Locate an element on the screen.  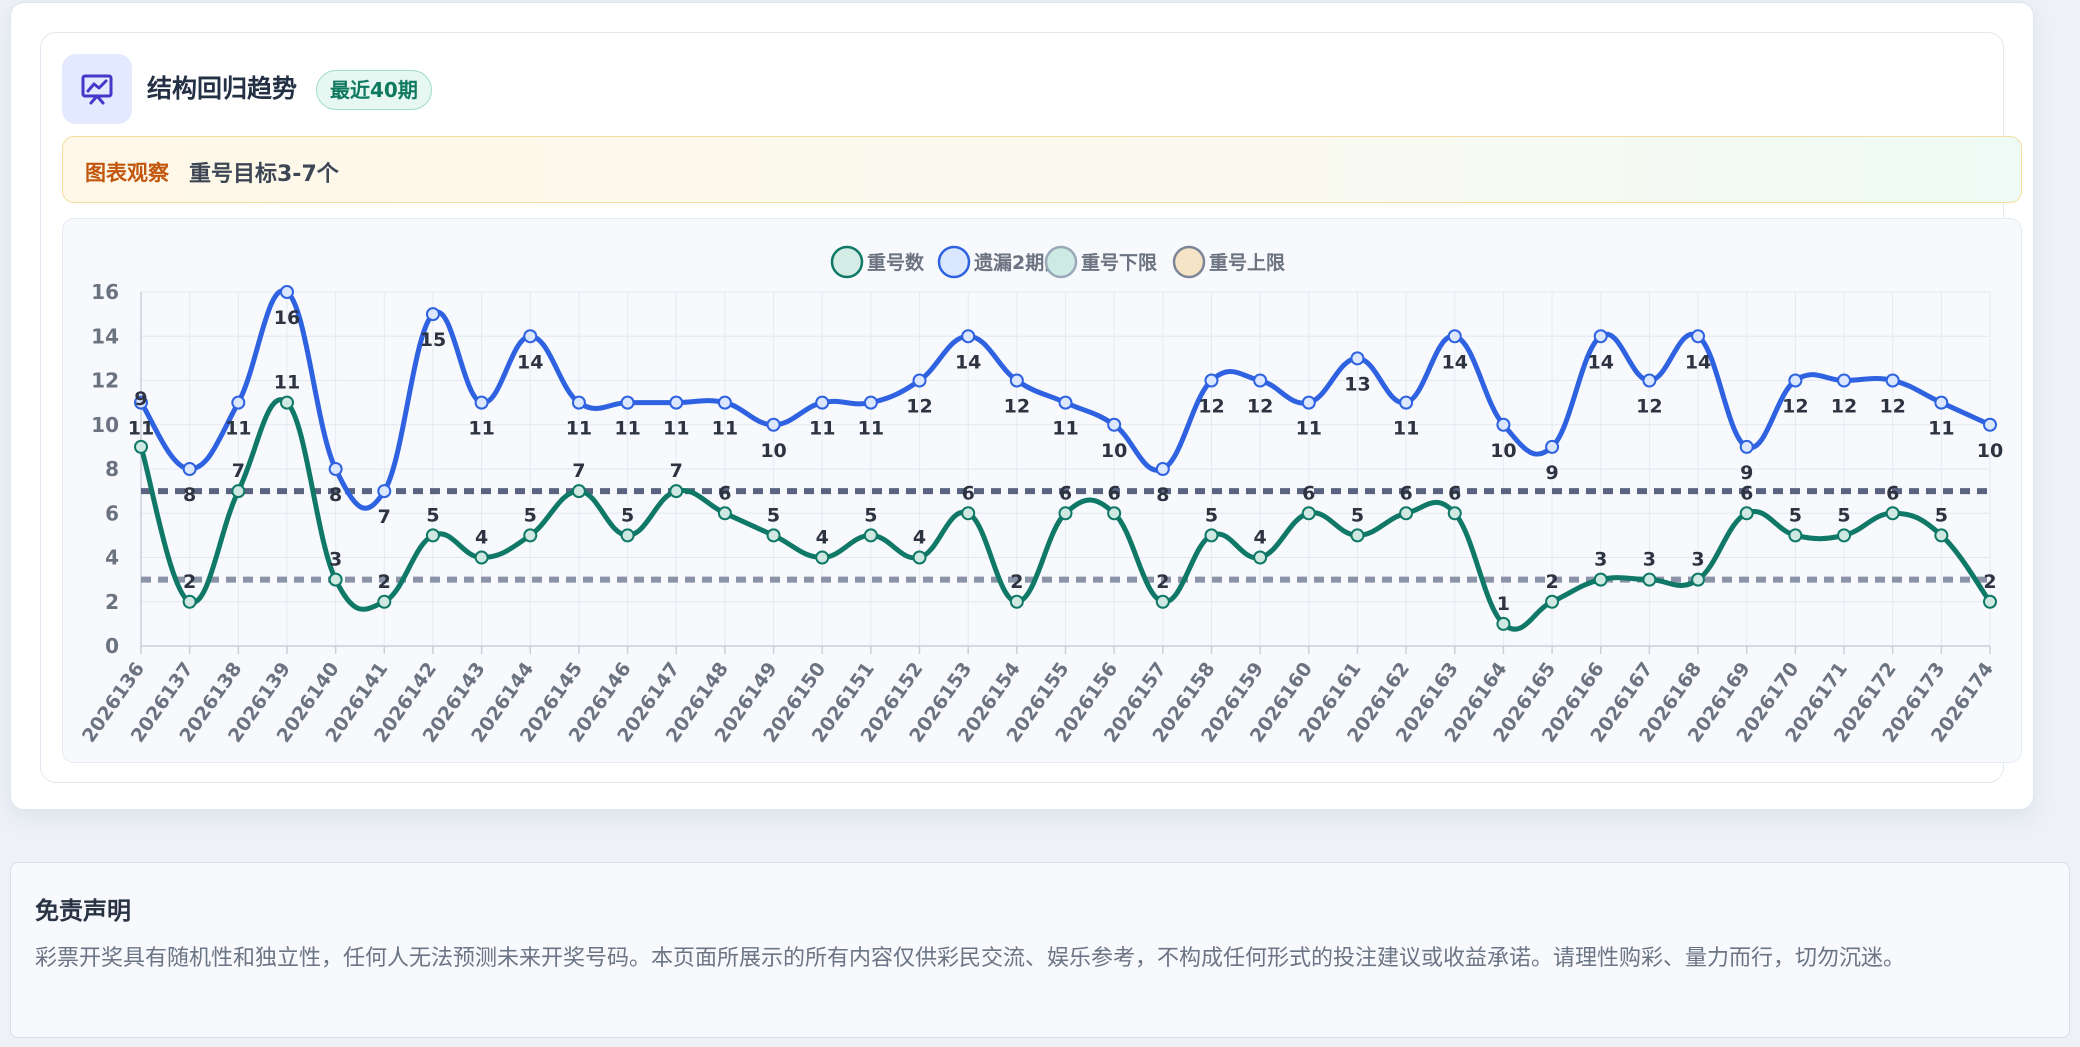
y-tick-label: 6 is located at coordinates (112, 513).